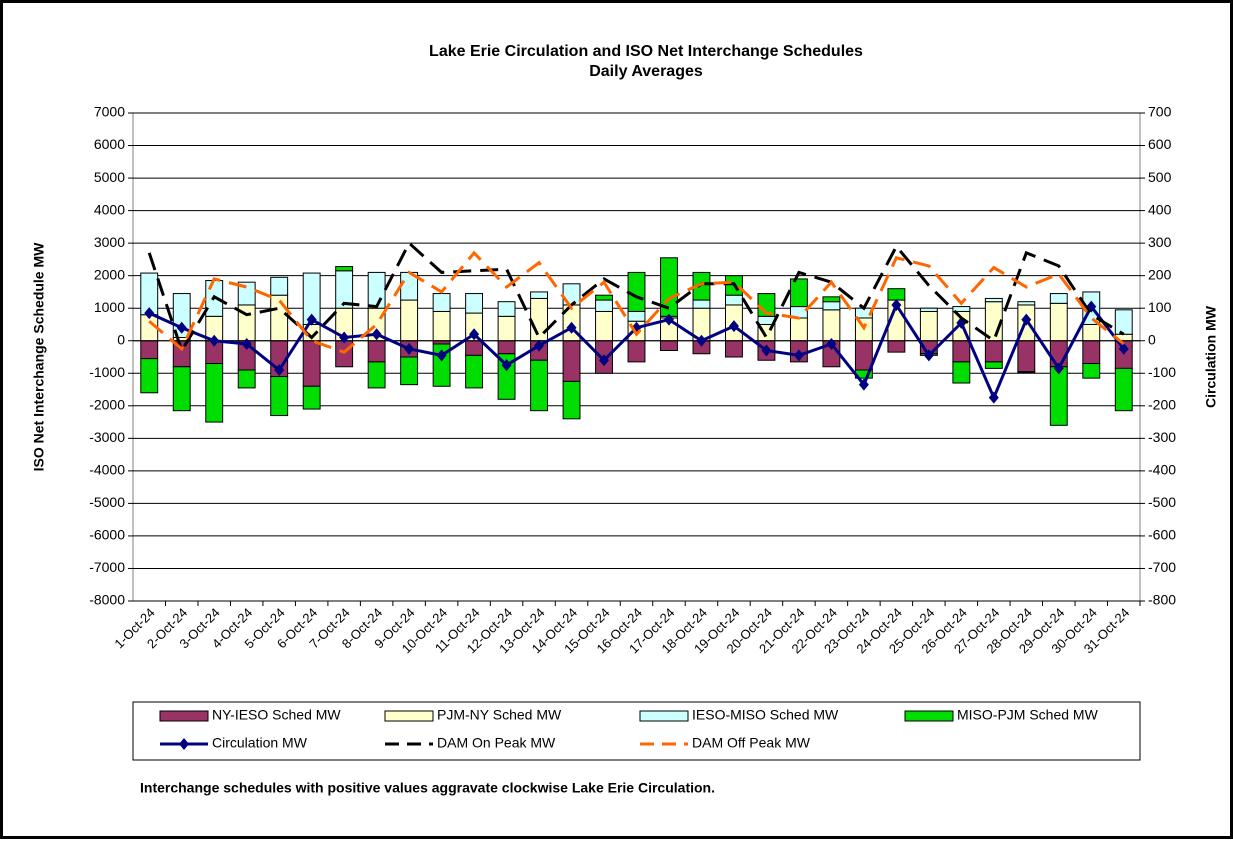 This screenshot has width=1233, height=844. What do you see at coordinates (1162, 437) in the screenshot?
I see `y2-tick-label: -300` at bounding box center [1162, 437].